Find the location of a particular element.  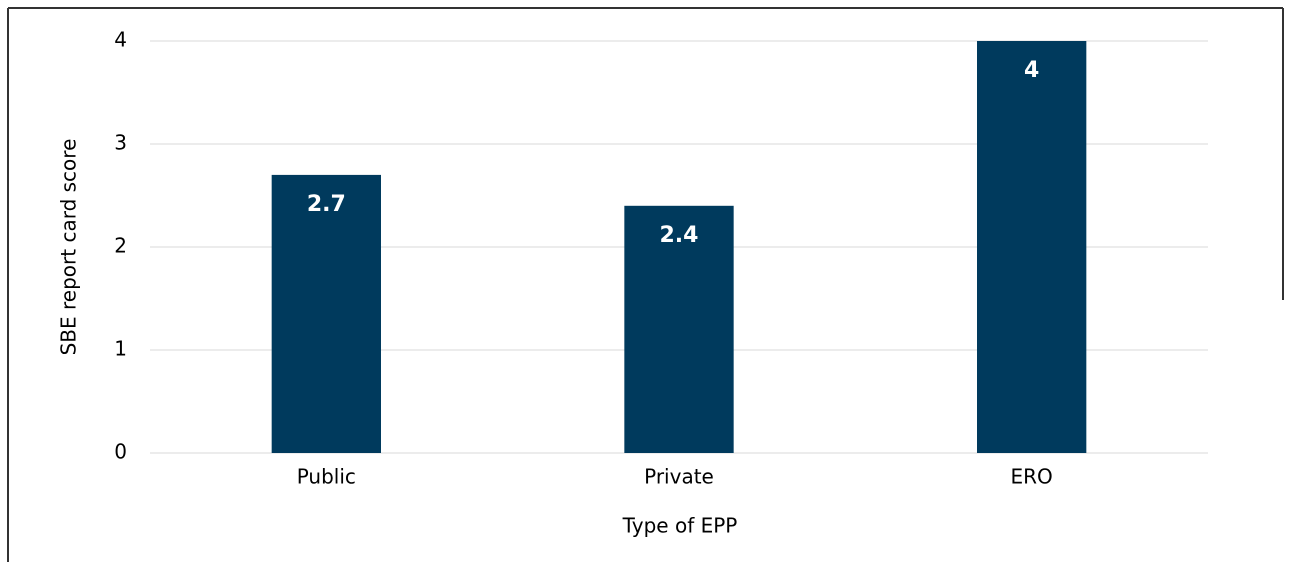

data-label: 2.4 is located at coordinates (679, 235).